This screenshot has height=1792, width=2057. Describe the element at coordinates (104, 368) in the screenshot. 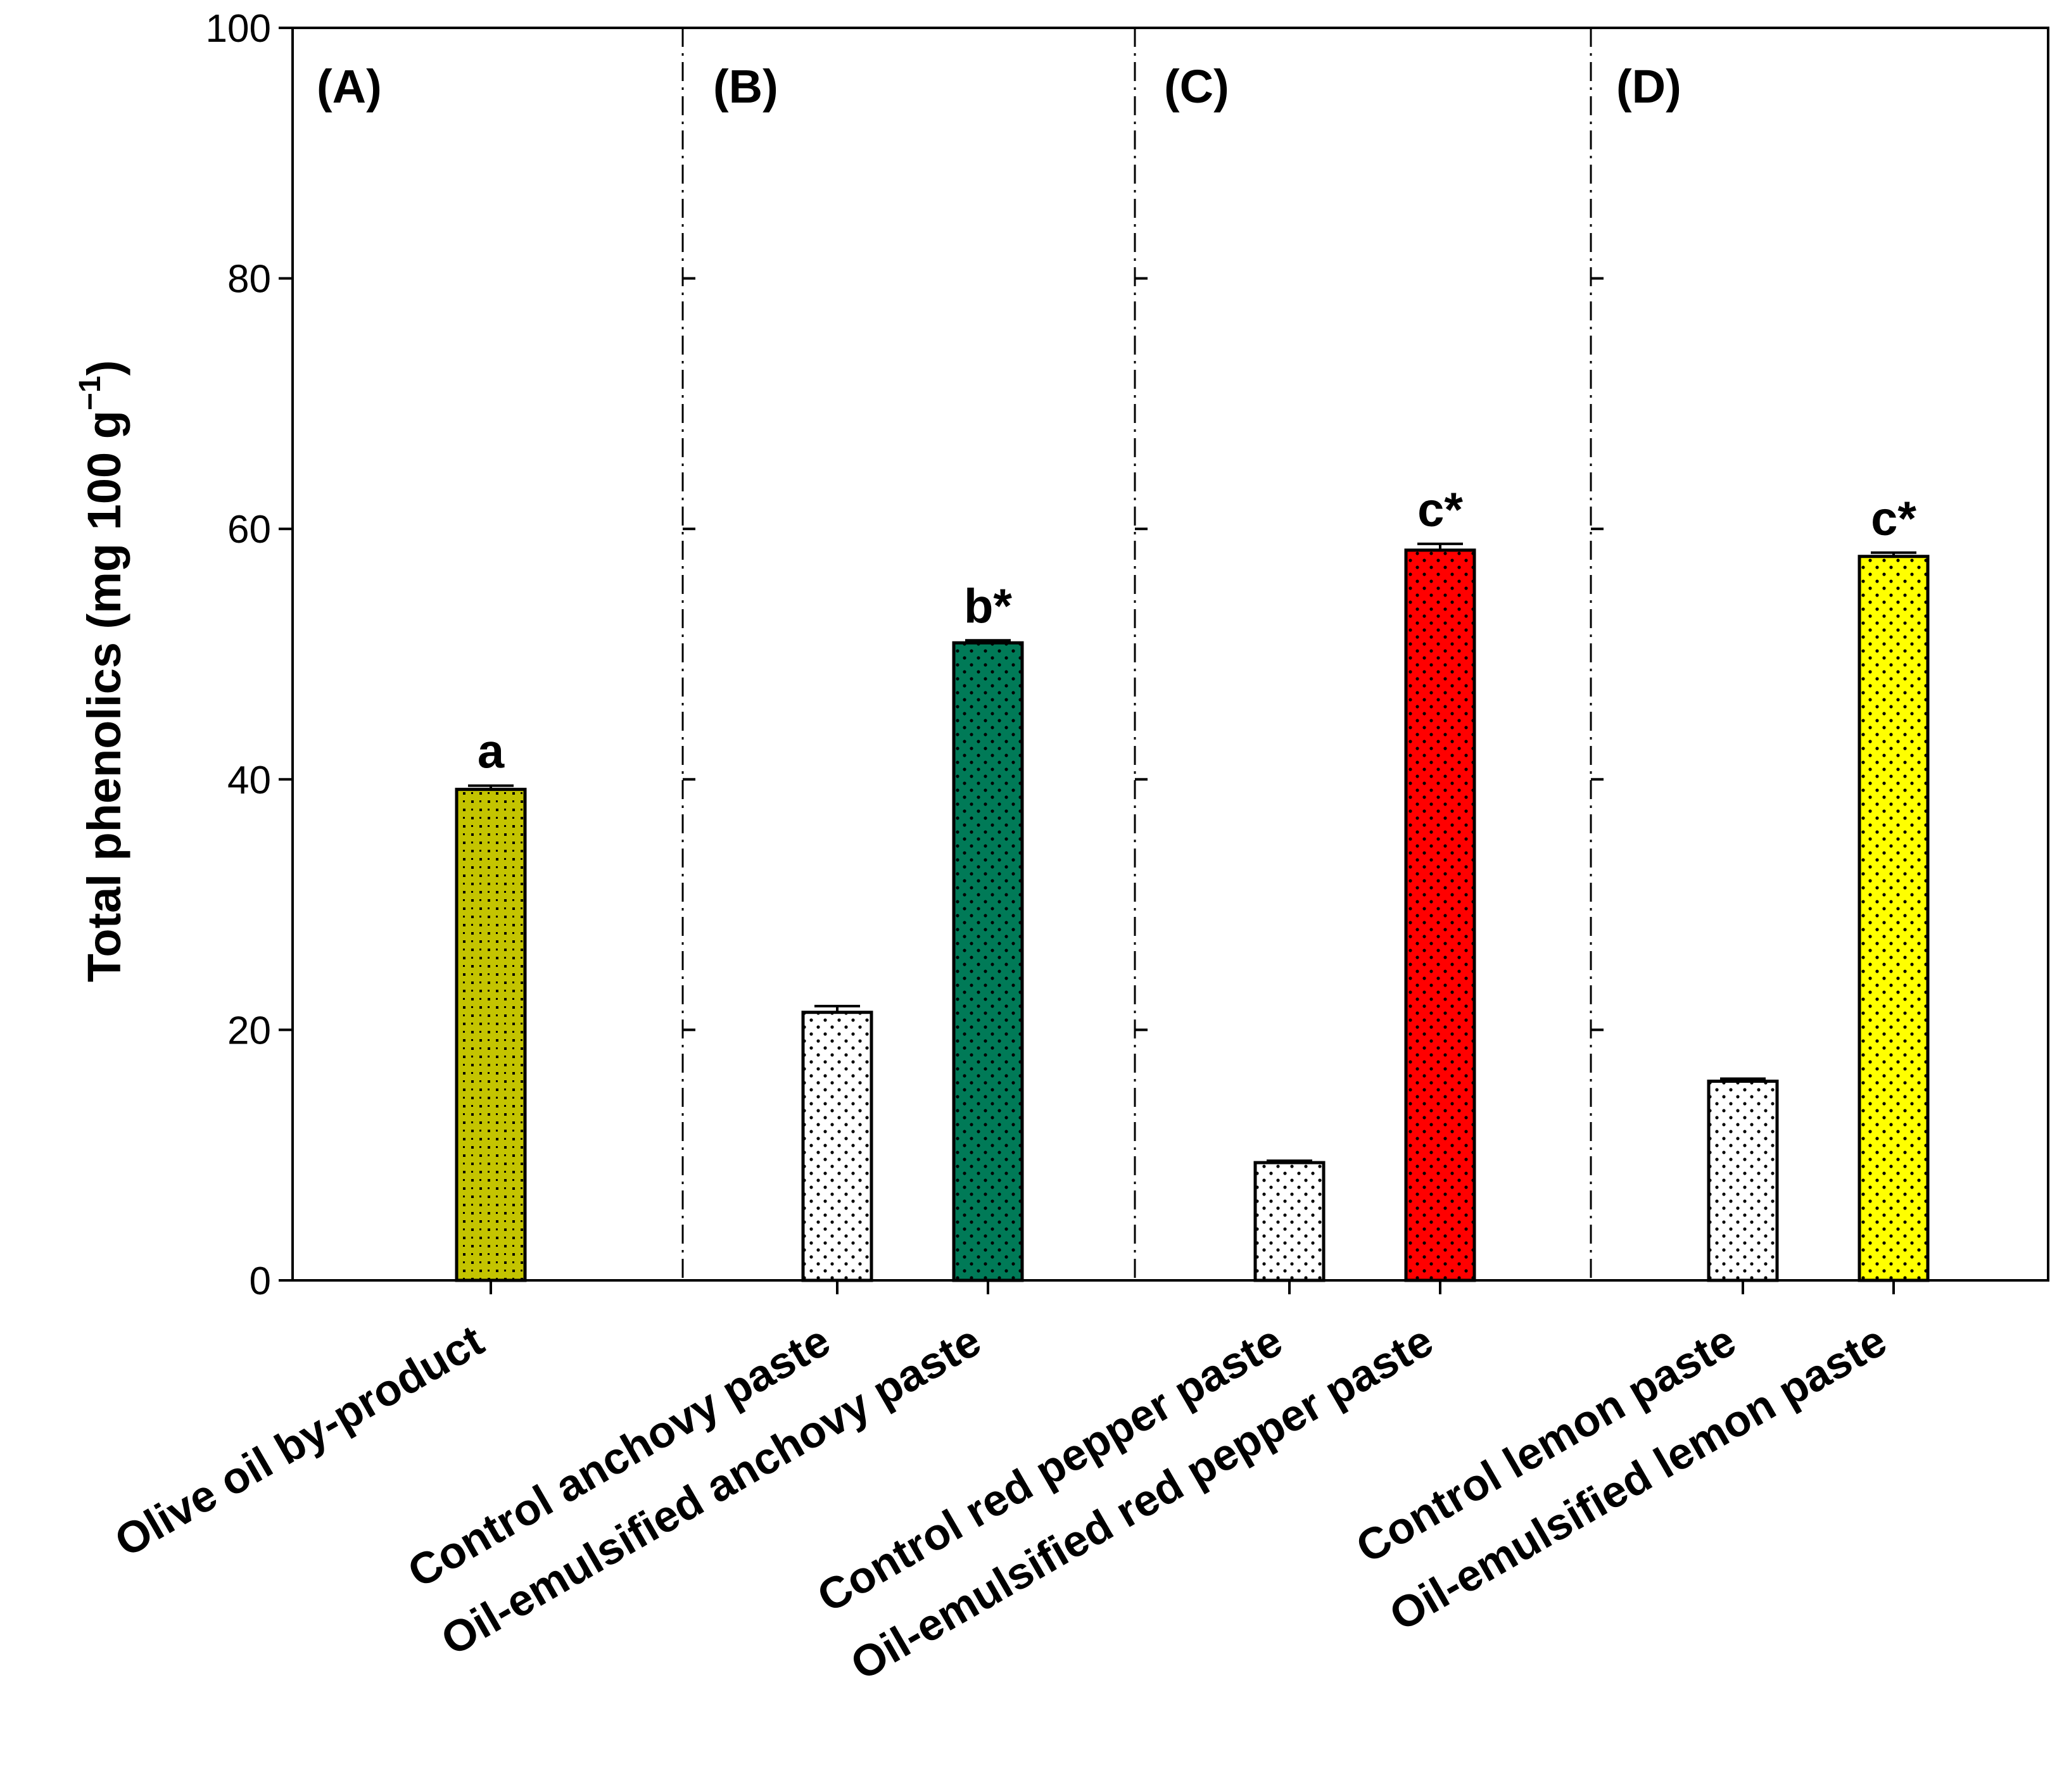

I see `y-axis-title-close: )` at that location.